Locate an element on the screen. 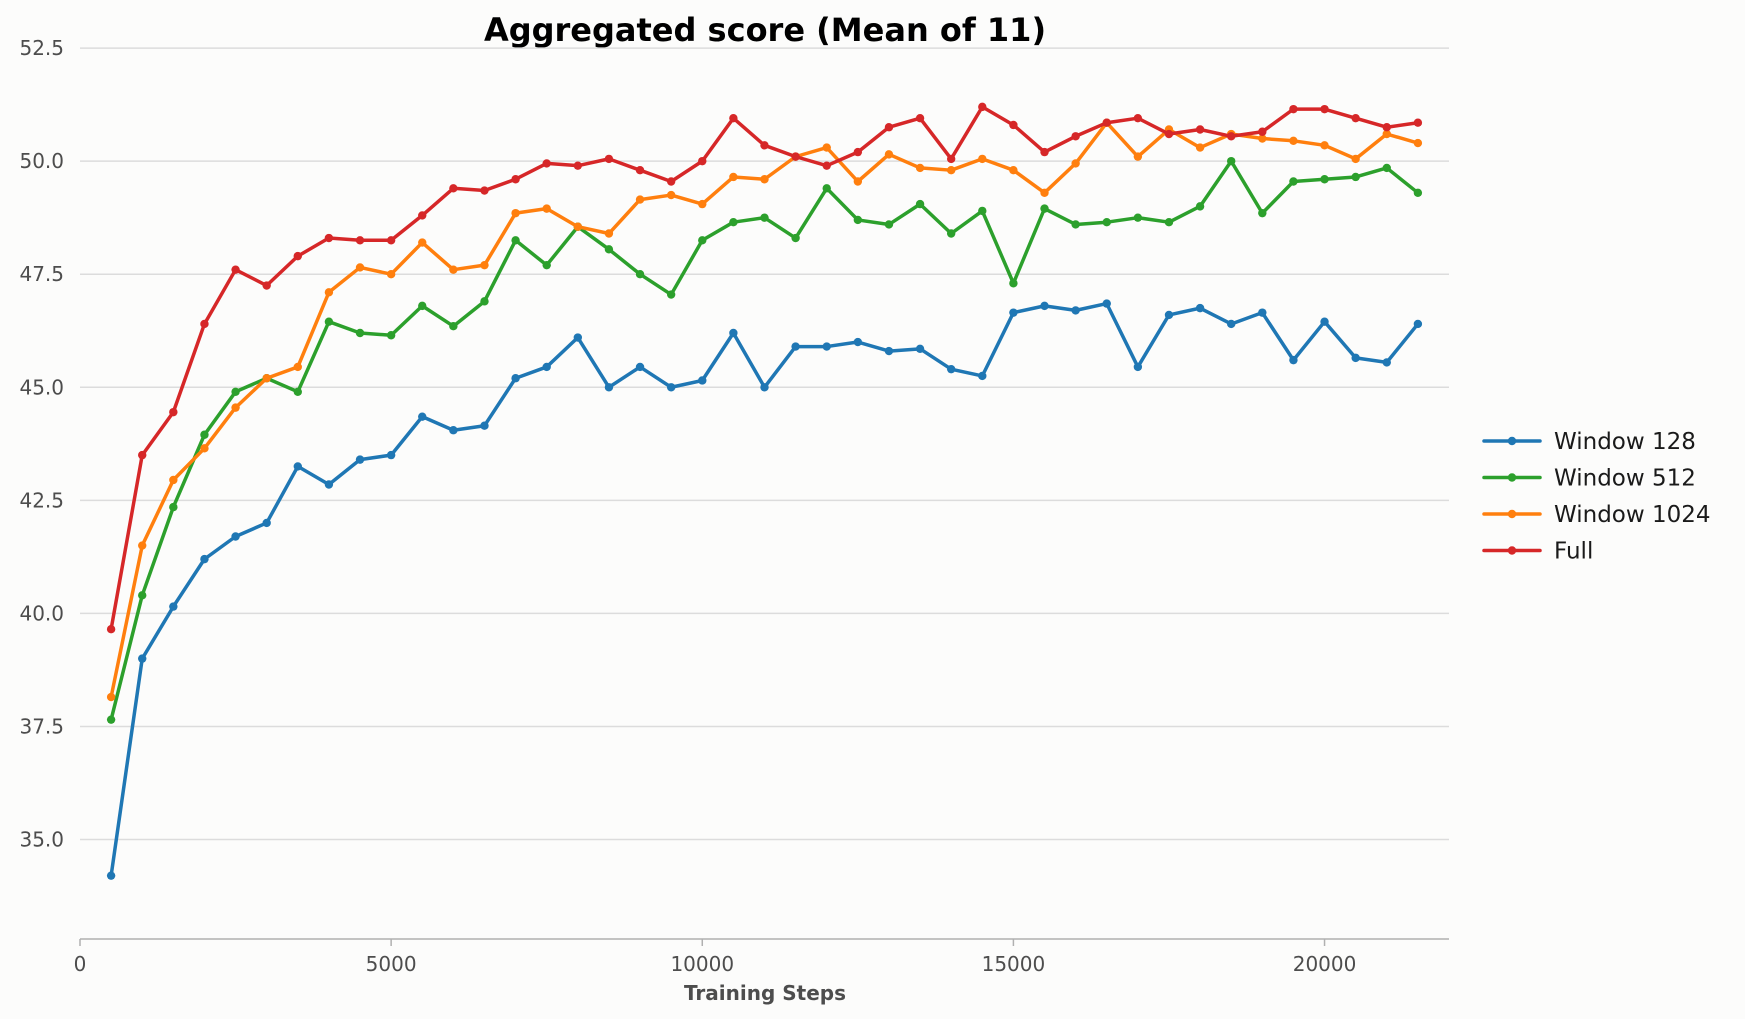 This screenshot has height=1019, width=1745. legend-label: Full is located at coordinates (1573, 552).